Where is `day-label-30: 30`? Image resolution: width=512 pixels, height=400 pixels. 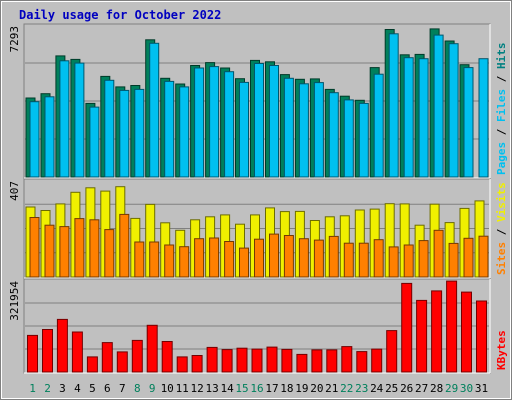 day-label-30: 30 is located at coordinates (466, 388).